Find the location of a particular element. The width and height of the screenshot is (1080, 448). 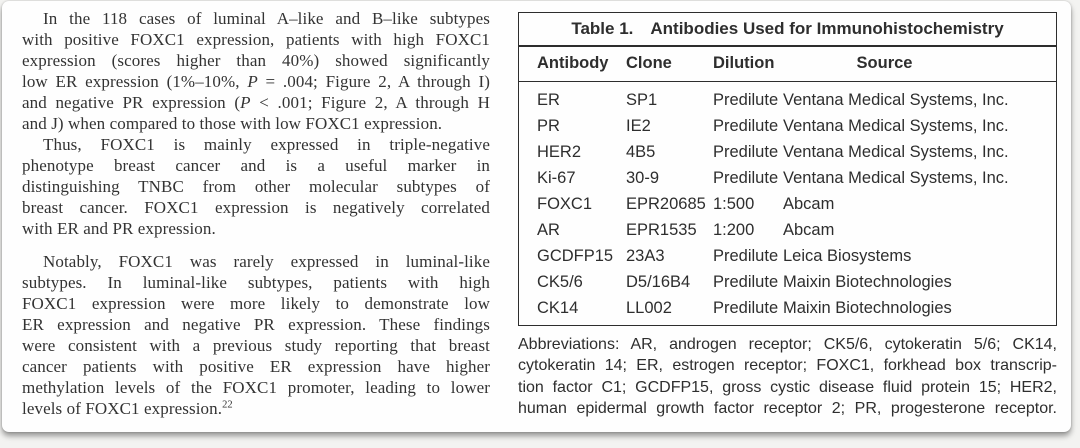

table-cell: CK14 is located at coordinates (558, 307).